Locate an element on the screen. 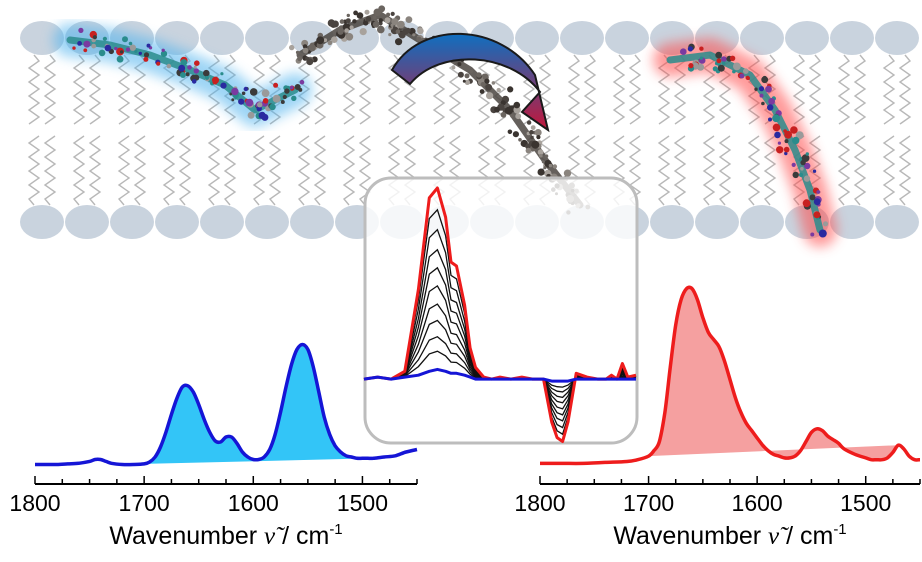 This screenshot has width=922, height=562. x-axis-title: Wavenumber ν̃ / cm-1 is located at coordinates (225, 535).